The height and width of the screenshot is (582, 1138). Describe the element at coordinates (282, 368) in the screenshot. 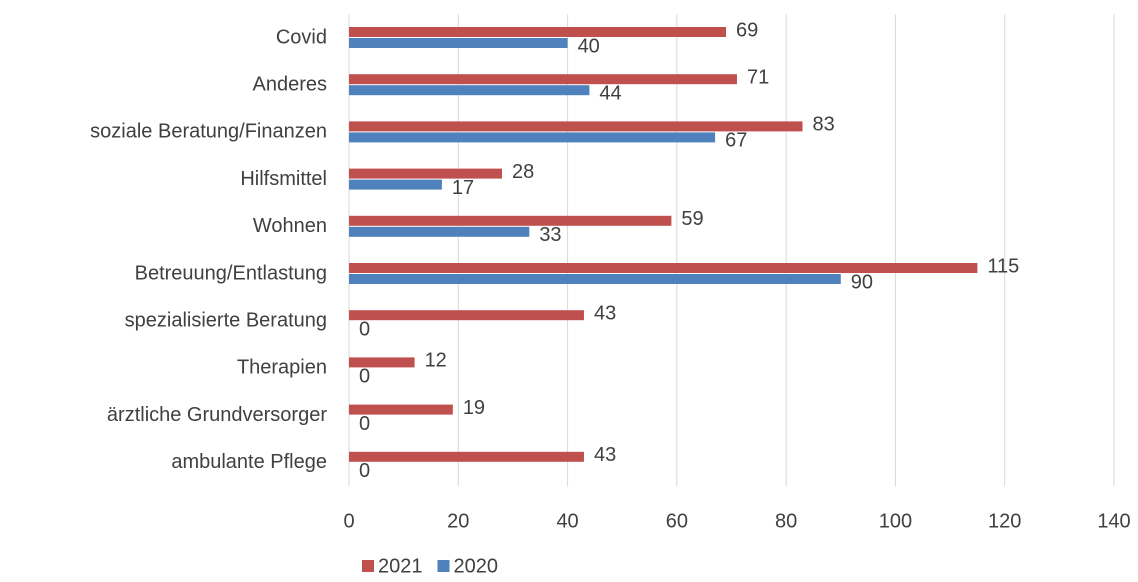

I see `y-tick-label: Therapien` at that location.